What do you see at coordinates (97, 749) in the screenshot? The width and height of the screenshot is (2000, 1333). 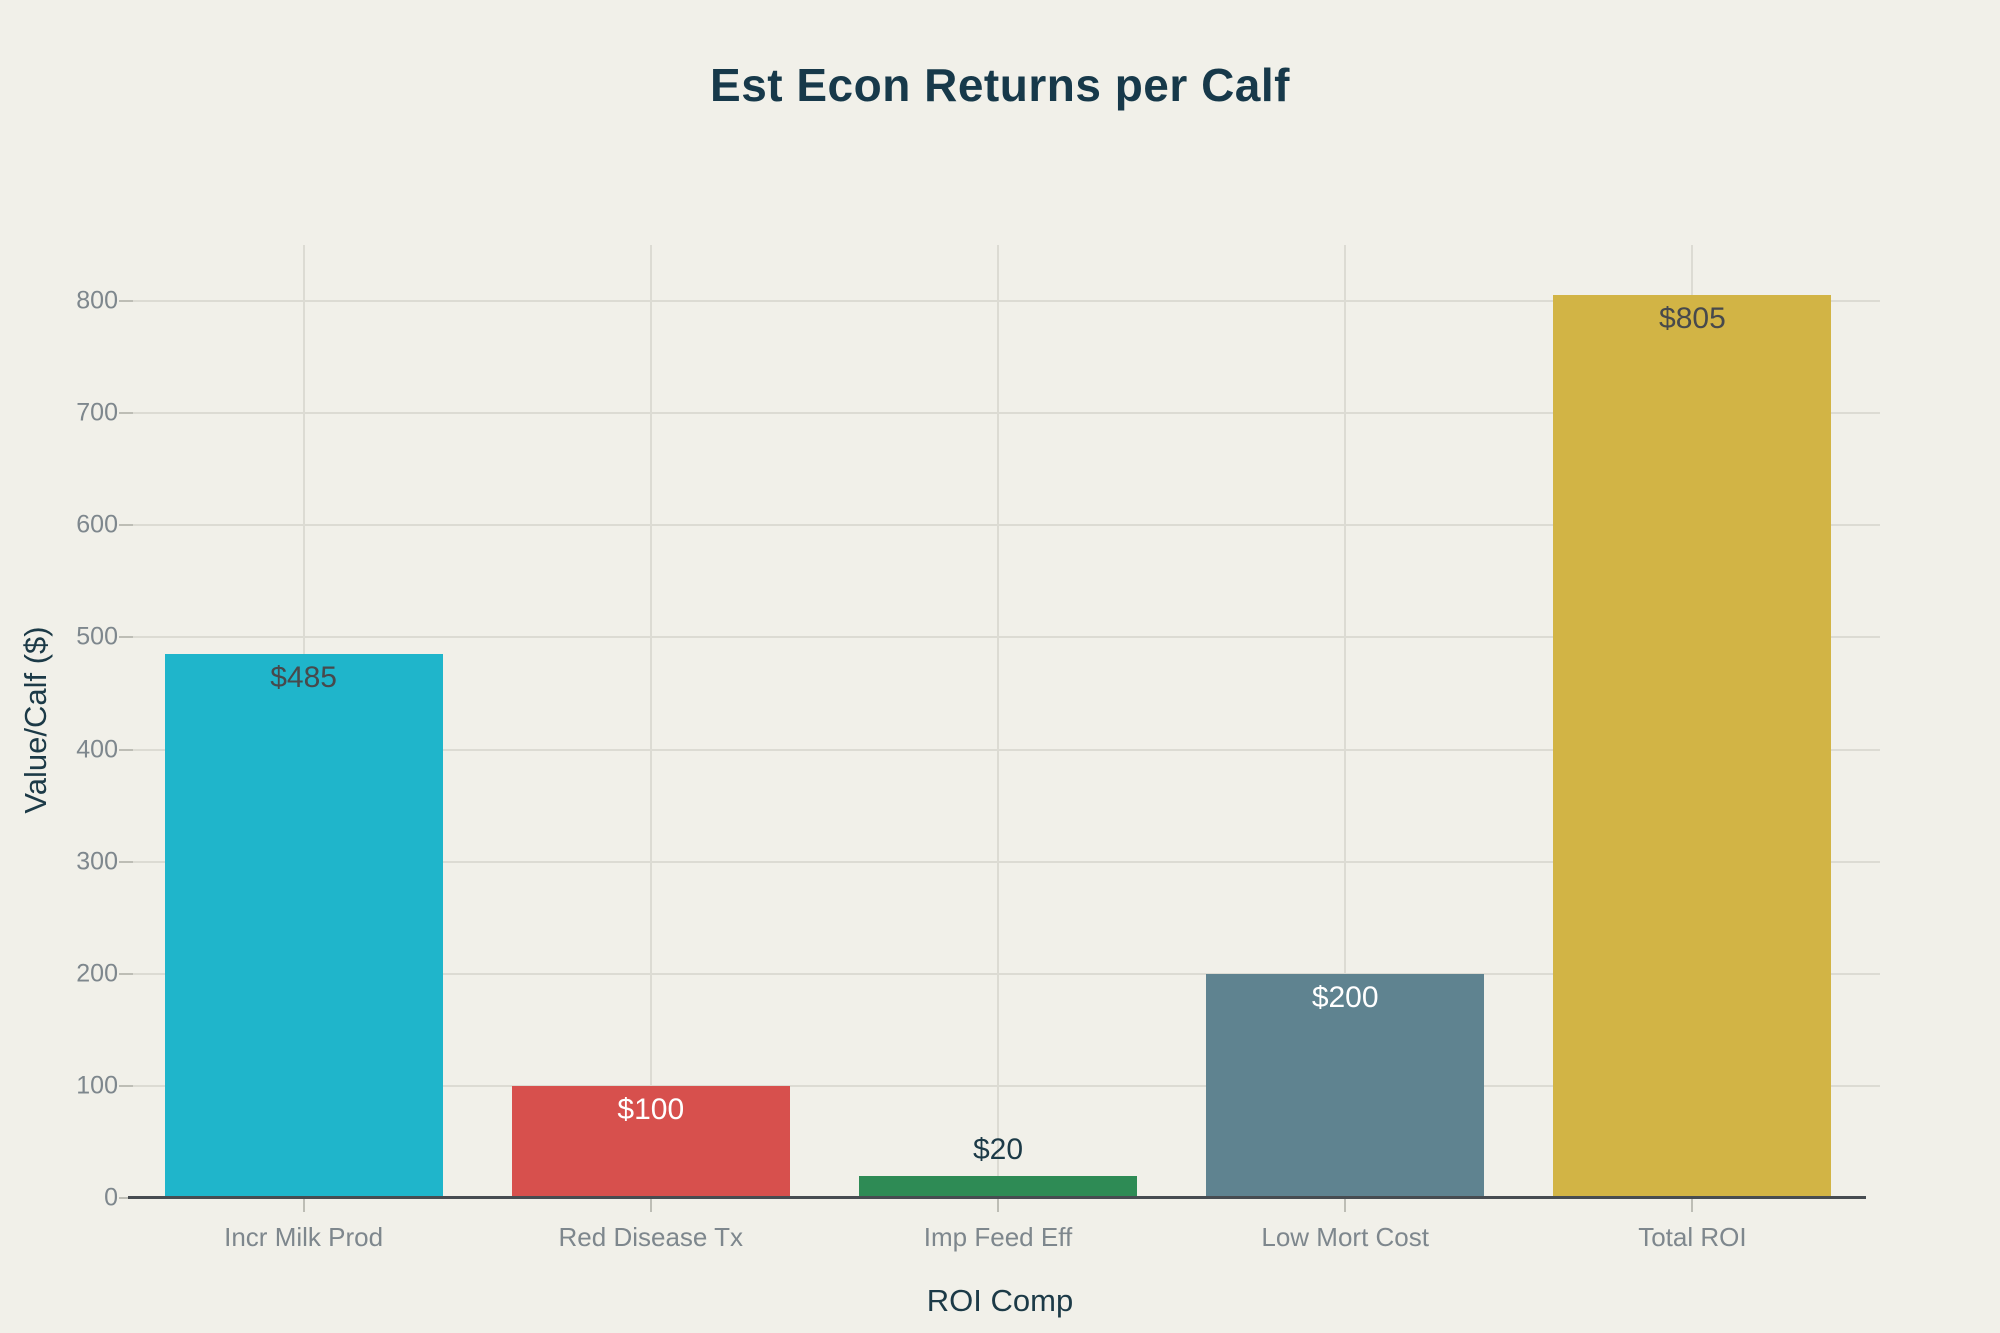 I see `y-tick-label: 400` at bounding box center [97, 749].